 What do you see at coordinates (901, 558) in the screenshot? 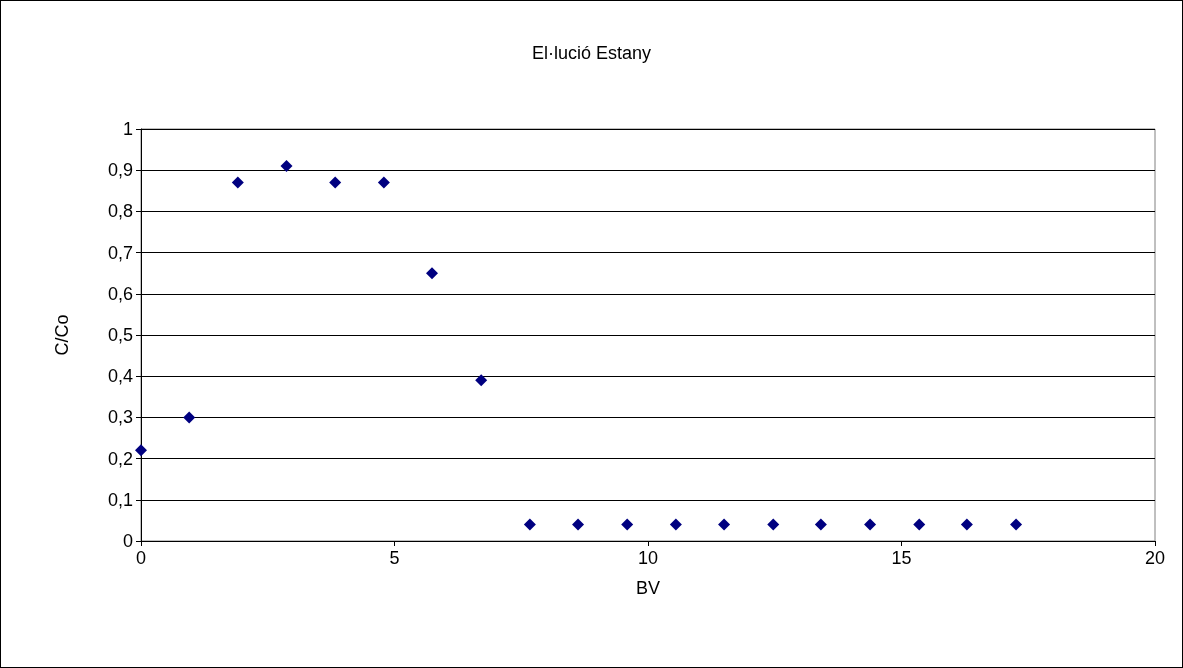
I see `x-tick-label: 15` at bounding box center [901, 558].